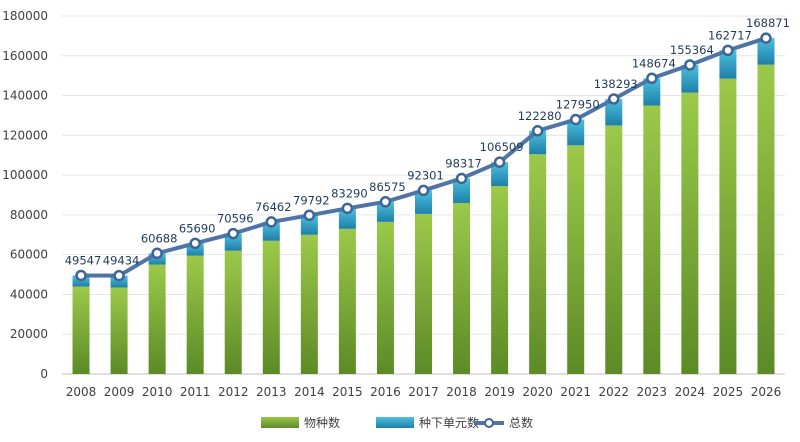 This screenshot has height=442, width=800. What do you see at coordinates (613, 392) in the screenshot?
I see `x-tick-label: 2022` at bounding box center [613, 392].